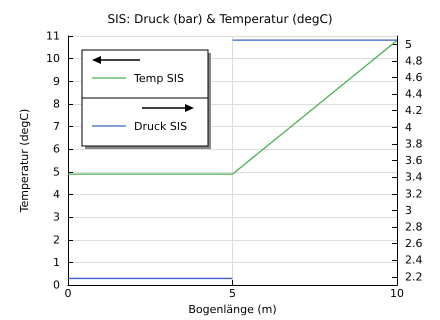  I want to click on y2-tick-label: 3, so click(408, 210).